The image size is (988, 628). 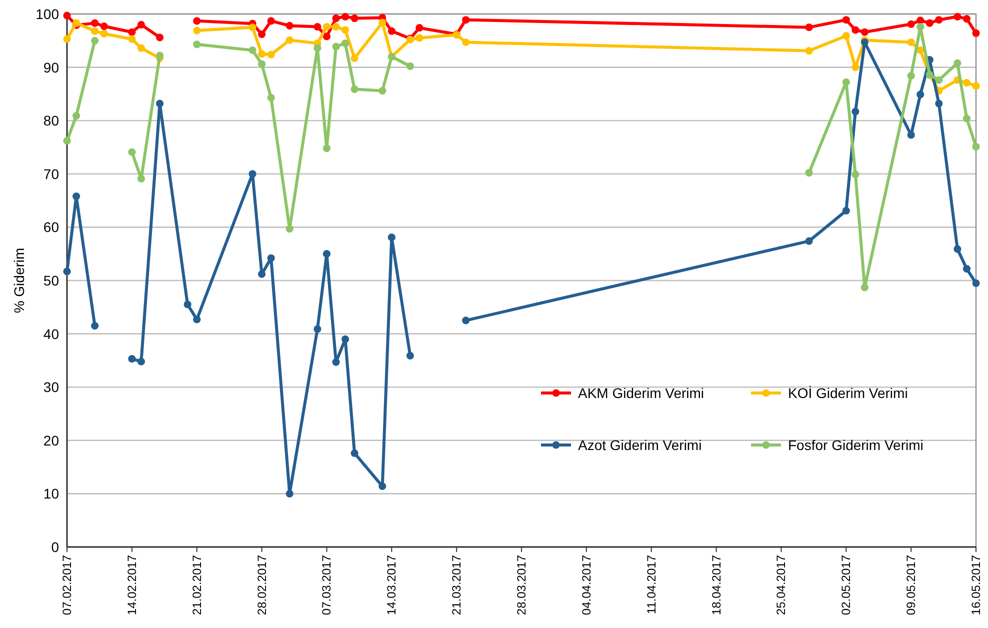 I want to click on y-tick-label: 90, so click(x=51, y=67).